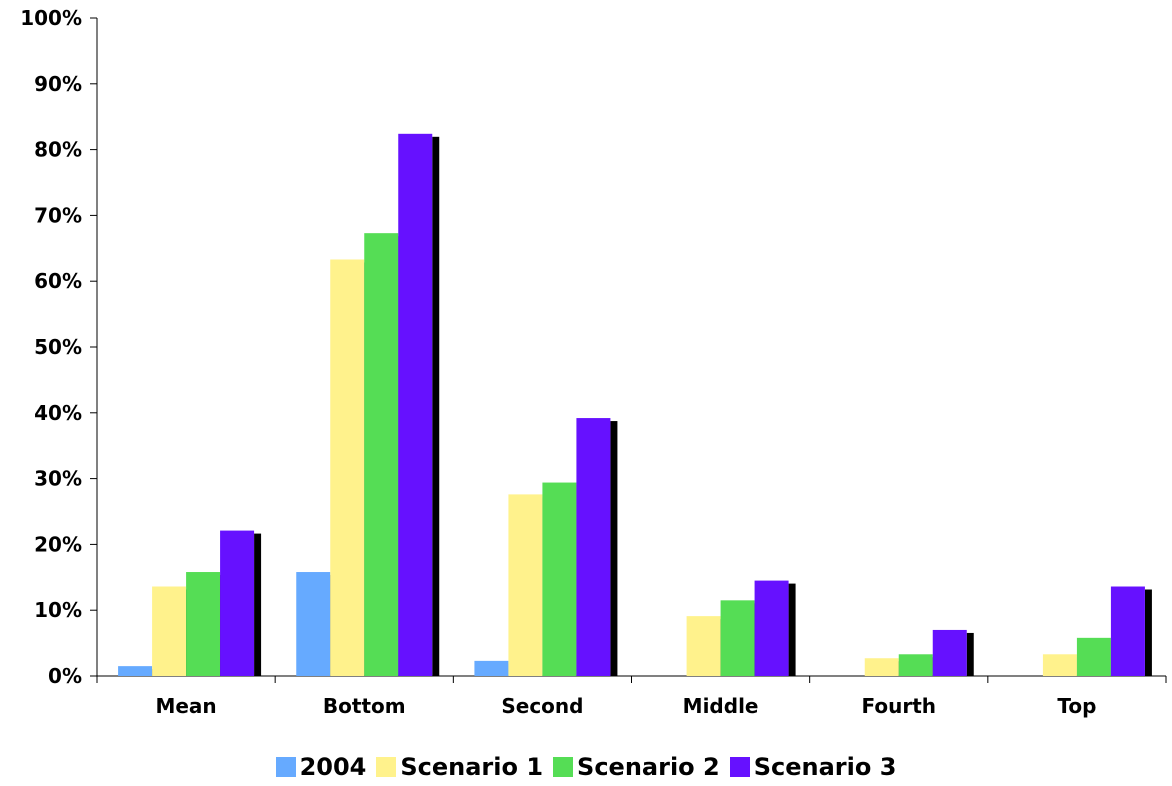 This screenshot has width=1172, height=786. What do you see at coordinates (58, 347) in the screenshot?
I see `y-tick-label: 50%` at bounding box center [58, 347].